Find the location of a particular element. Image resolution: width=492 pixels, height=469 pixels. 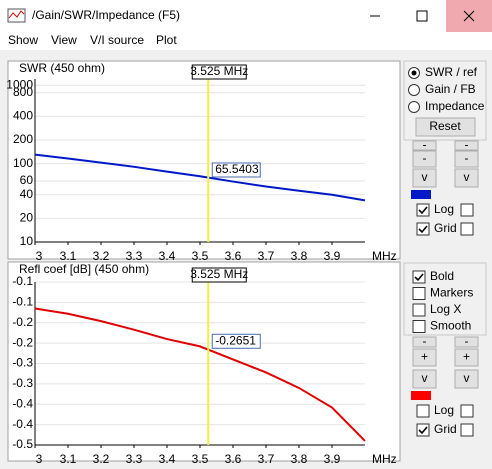

reset-button is located at coordinates (445, 127).